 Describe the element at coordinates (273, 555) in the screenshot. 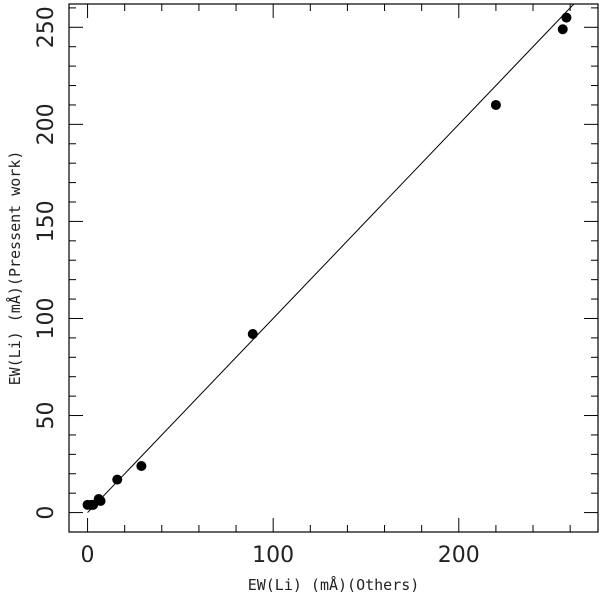

I see `x-tick-label: 100` at that location.